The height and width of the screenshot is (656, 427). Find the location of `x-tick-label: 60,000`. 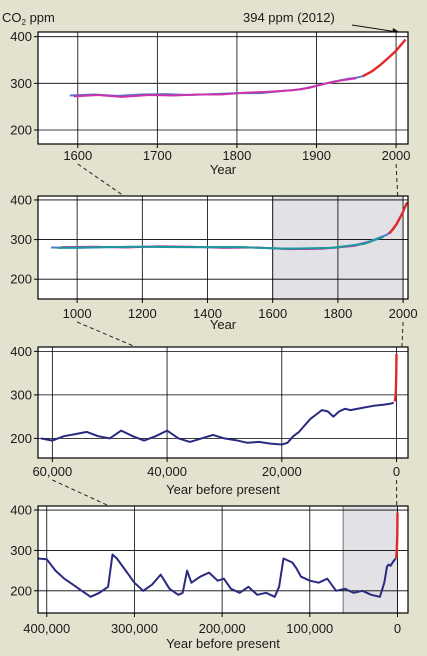

x-tick-label: 60,000 is located at coordinates (52, 471).